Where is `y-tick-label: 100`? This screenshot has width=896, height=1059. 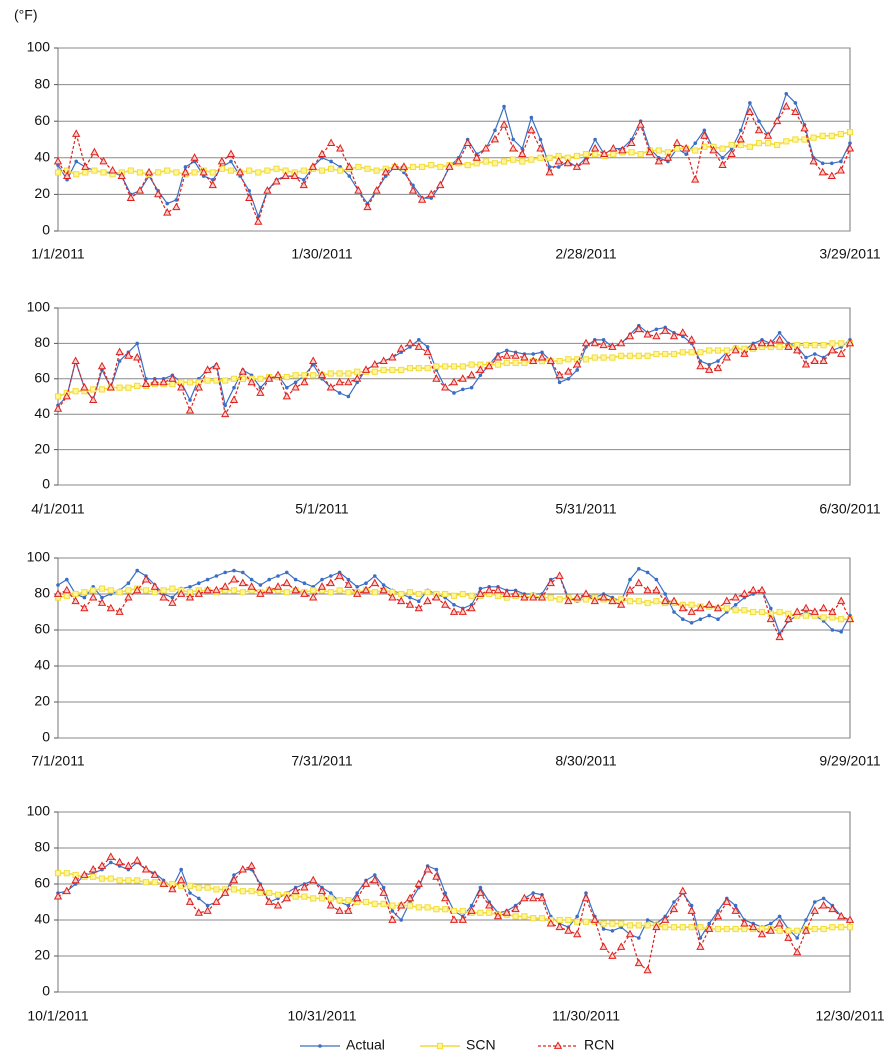
y-tick-label: 100 is located at coordinates (39, 557).